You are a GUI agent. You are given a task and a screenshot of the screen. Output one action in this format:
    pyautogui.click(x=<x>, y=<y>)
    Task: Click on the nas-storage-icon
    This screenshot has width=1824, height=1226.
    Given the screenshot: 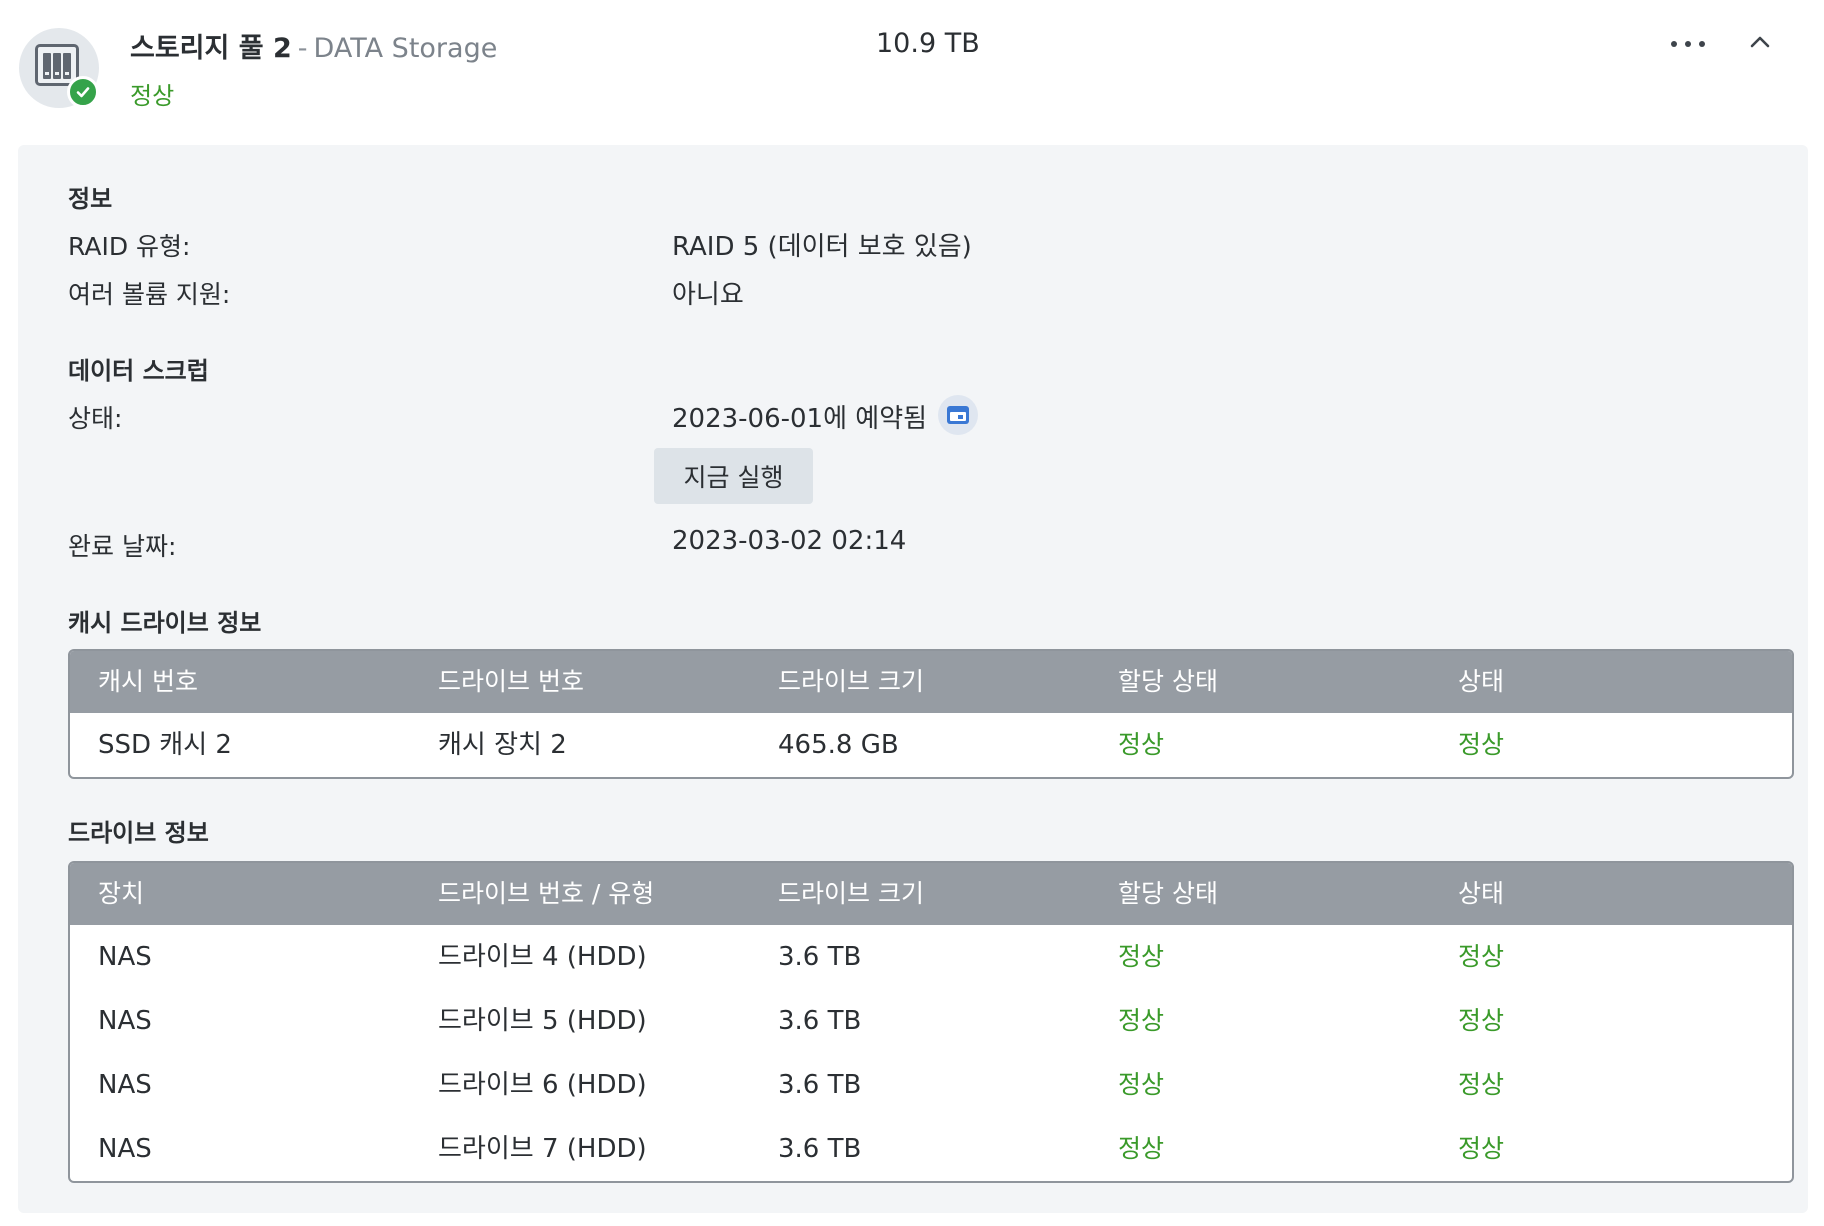 What is the action you would take?
    pyautogui.click(x=59, y=68)
    